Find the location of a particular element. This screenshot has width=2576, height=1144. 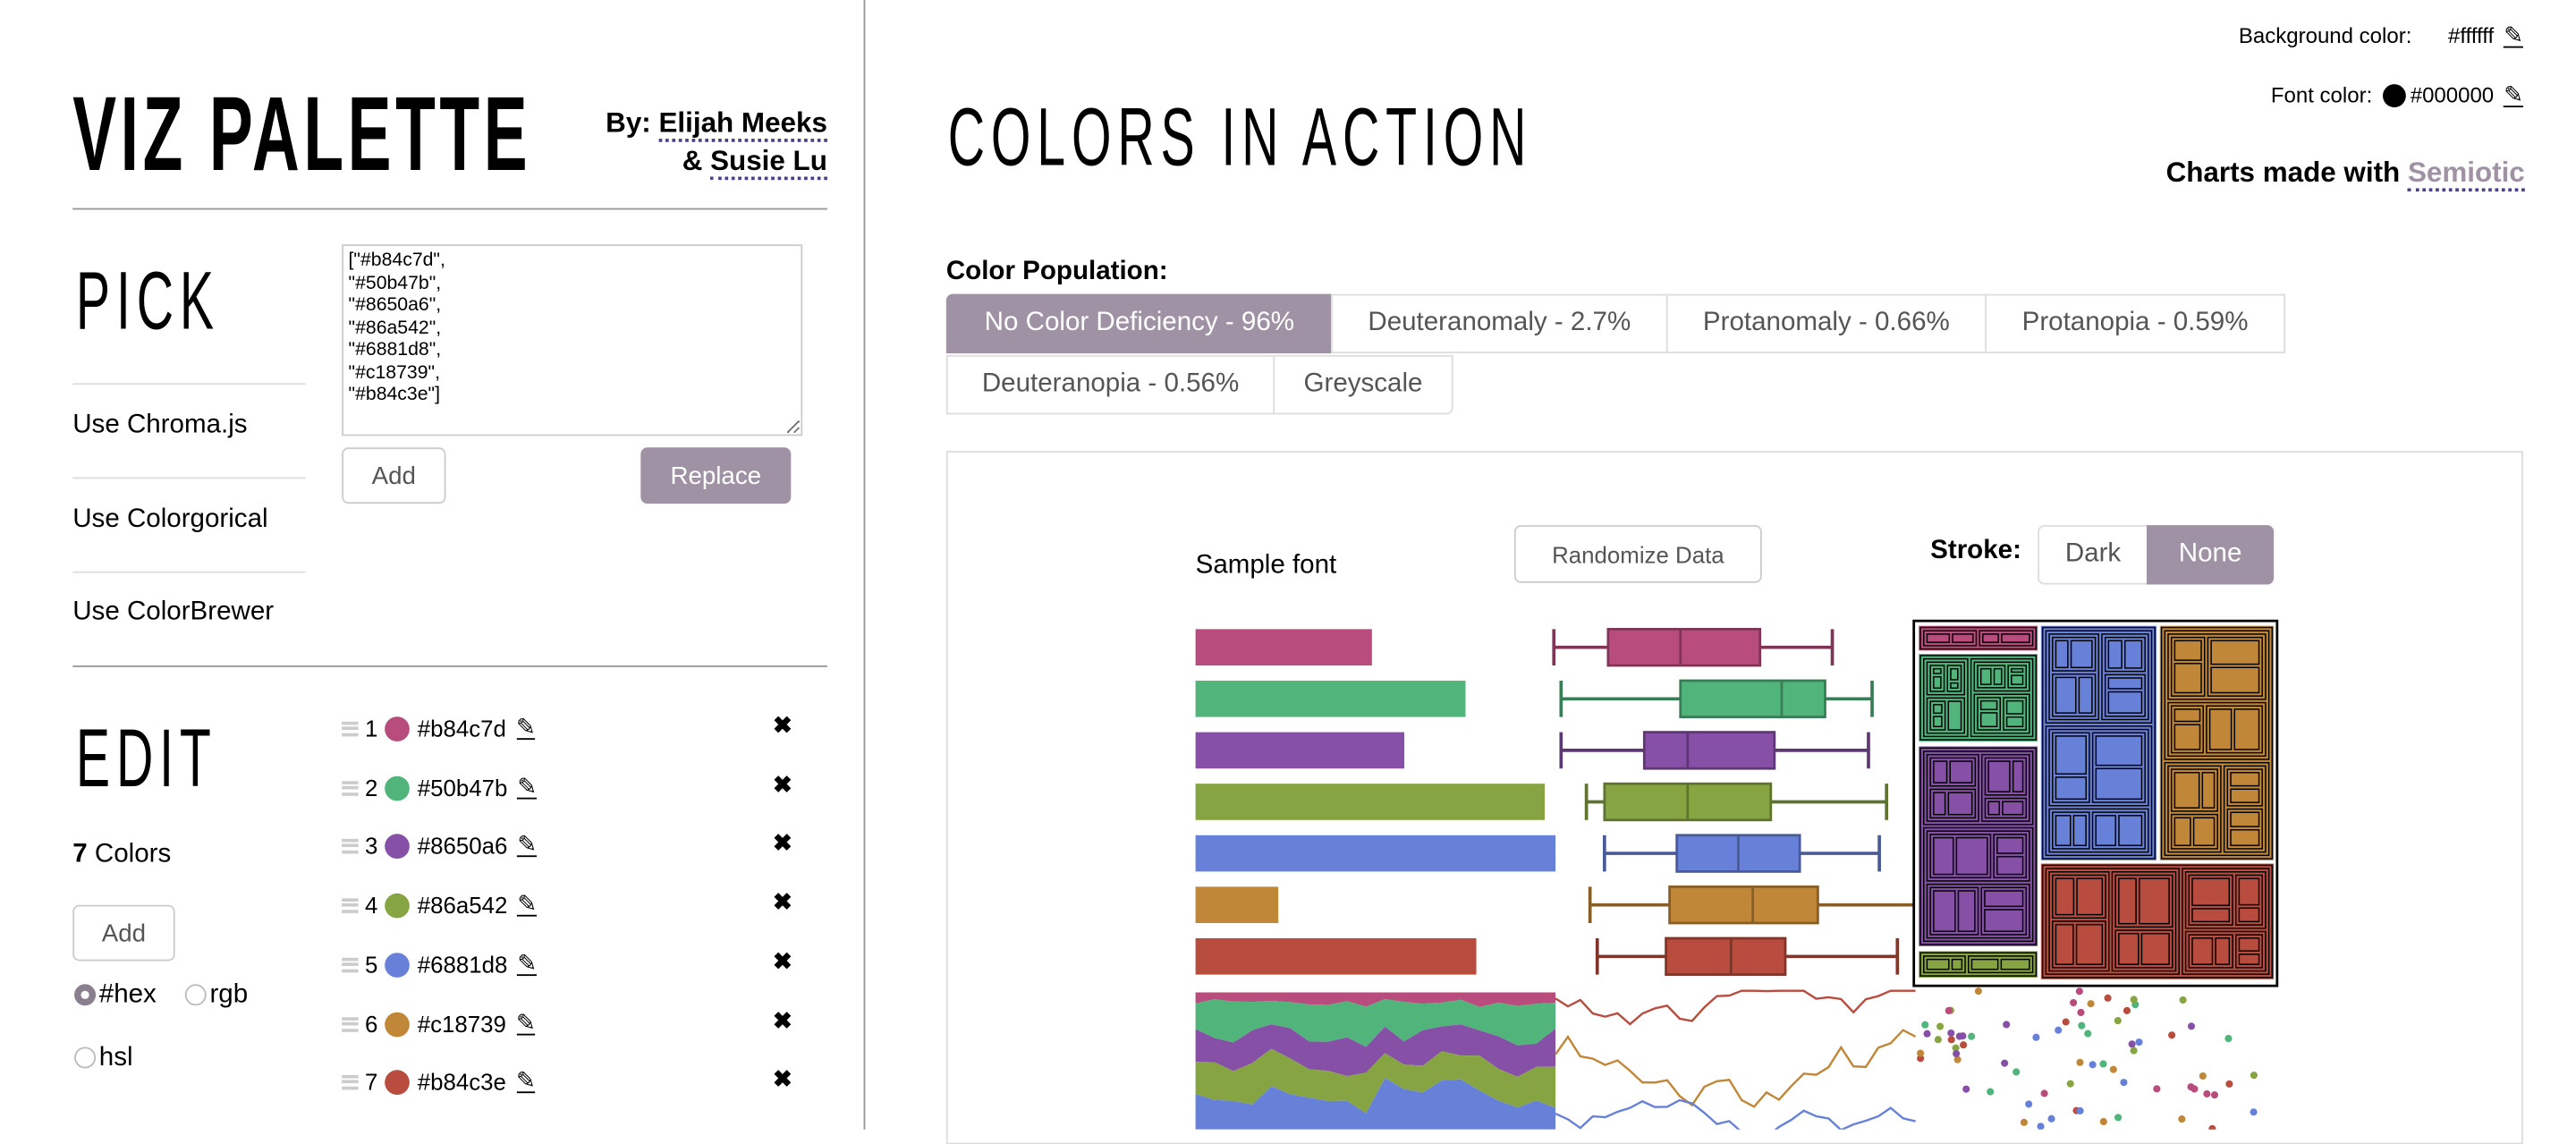

use-colorbrewer-link: Use ColorBrewer is located at coordinates (173, 611).